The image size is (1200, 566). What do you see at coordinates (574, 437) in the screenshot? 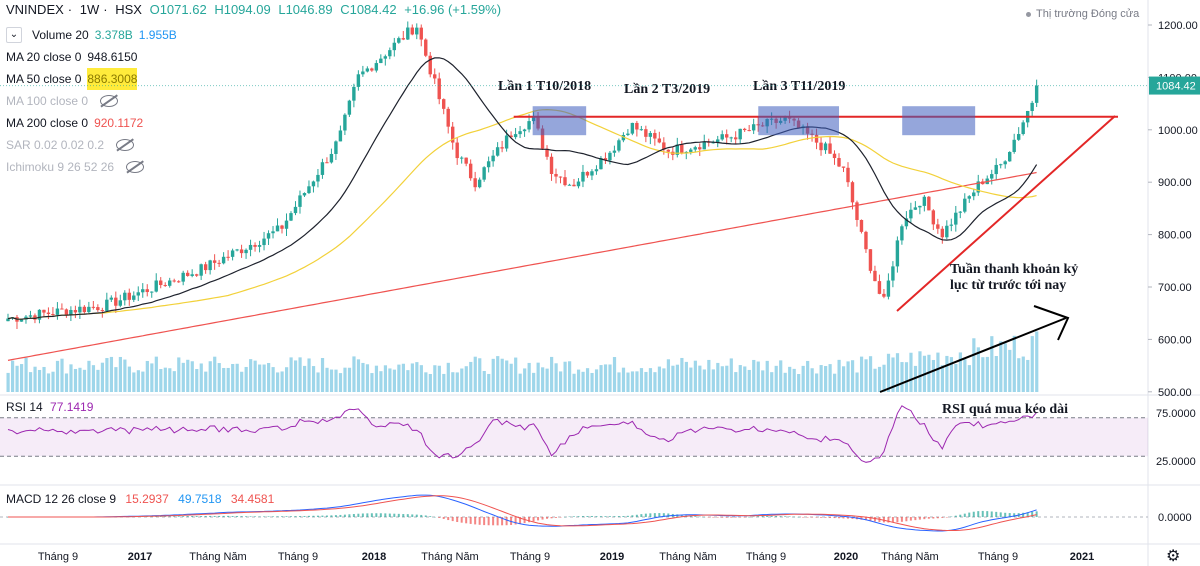
I see `rsi-band` at bounding box center [574, 437].